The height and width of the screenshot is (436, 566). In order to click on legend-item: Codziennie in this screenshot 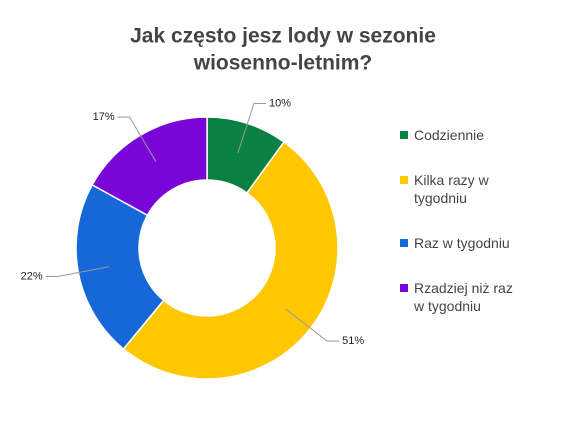, I will do `click(460, 135)`.